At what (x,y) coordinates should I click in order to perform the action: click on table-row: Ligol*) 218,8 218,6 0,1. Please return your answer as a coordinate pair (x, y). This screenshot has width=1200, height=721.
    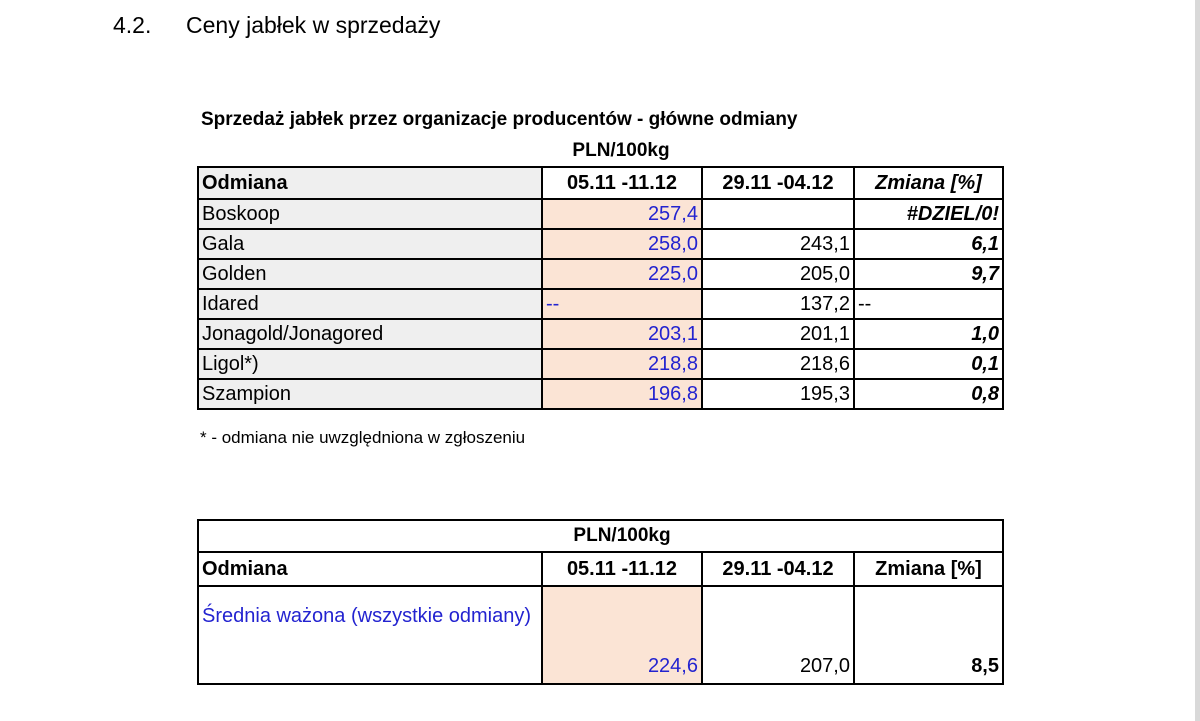
    Looking at the image, I should click on (600, 364).